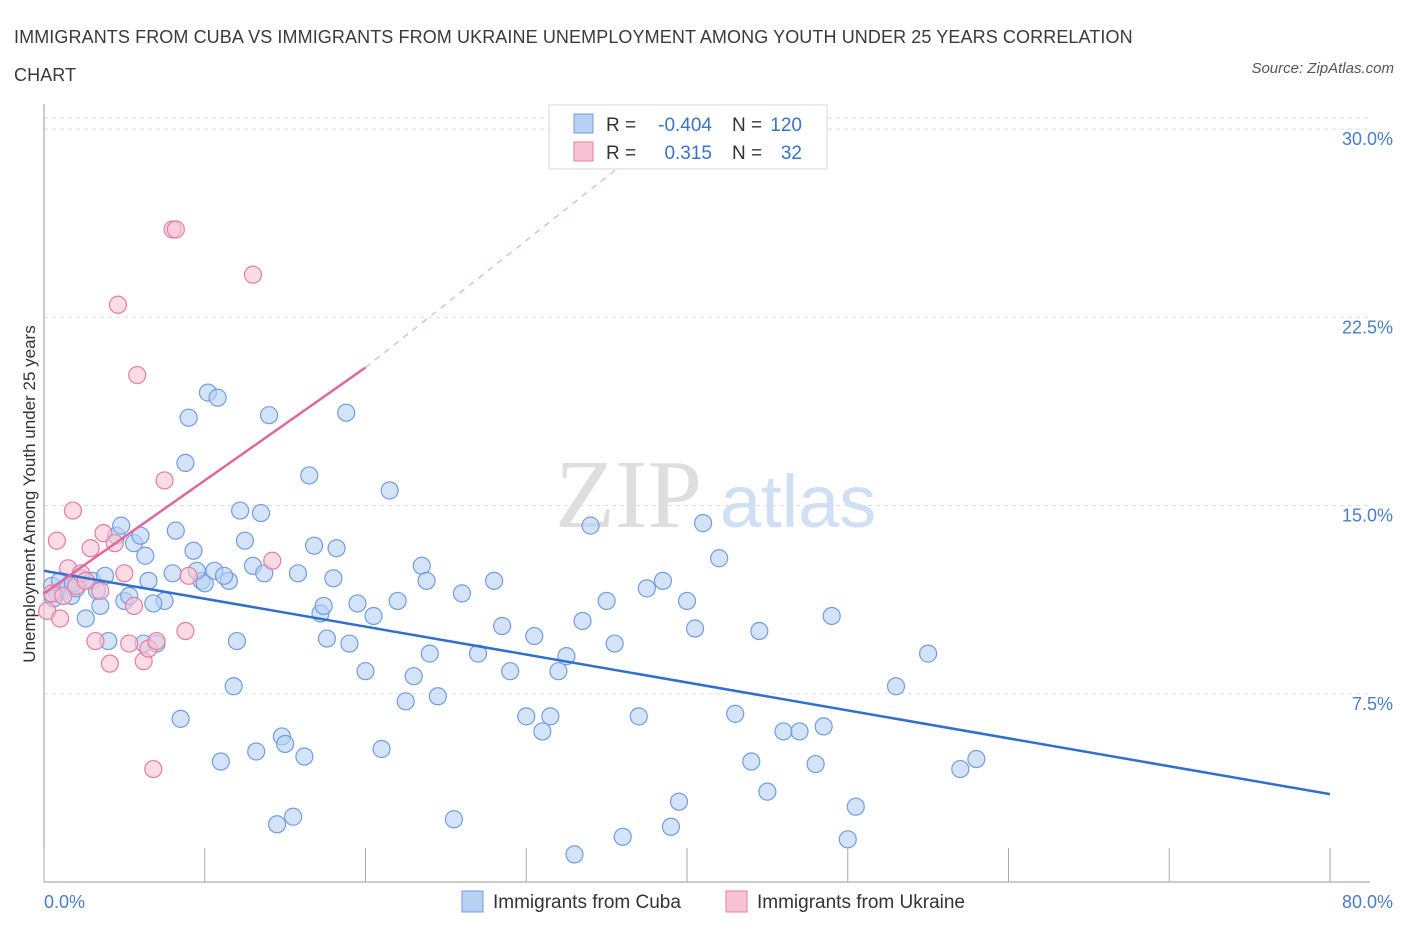 This screenshot has height=930, width=1406. What do you see at coordinates (205, 480) in the screenshot?
I see `ukraine-trend-line` at bounding box center [205, 480].